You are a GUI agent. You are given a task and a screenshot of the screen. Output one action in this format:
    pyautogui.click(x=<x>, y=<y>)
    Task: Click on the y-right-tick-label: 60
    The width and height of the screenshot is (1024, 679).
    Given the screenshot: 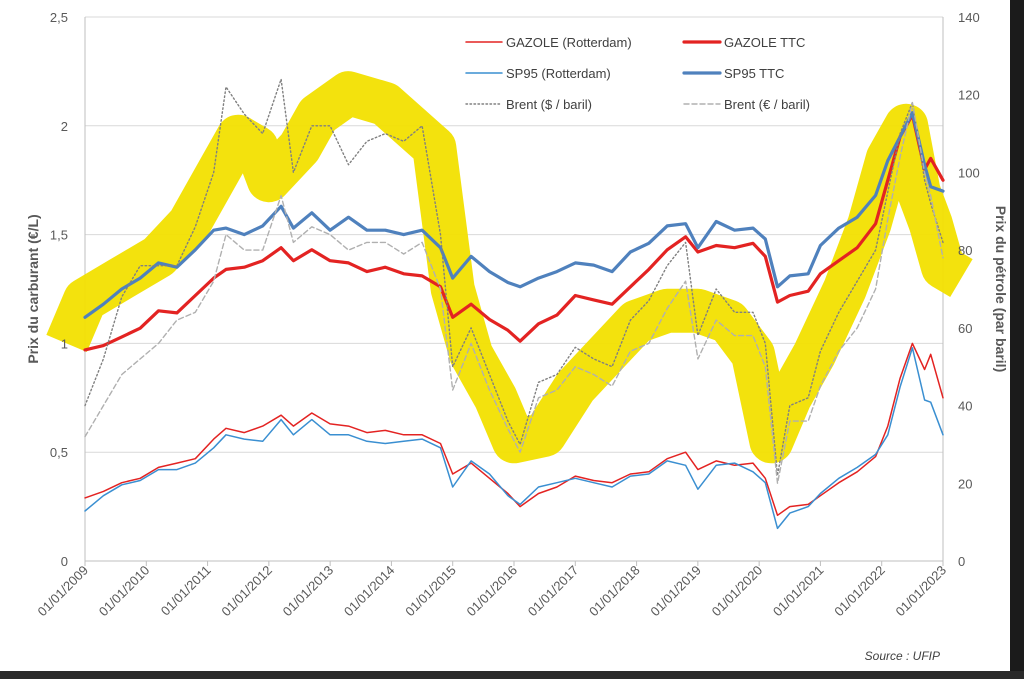 What is the action you would take?
    pyautogui.click(x=965, y=328)
    